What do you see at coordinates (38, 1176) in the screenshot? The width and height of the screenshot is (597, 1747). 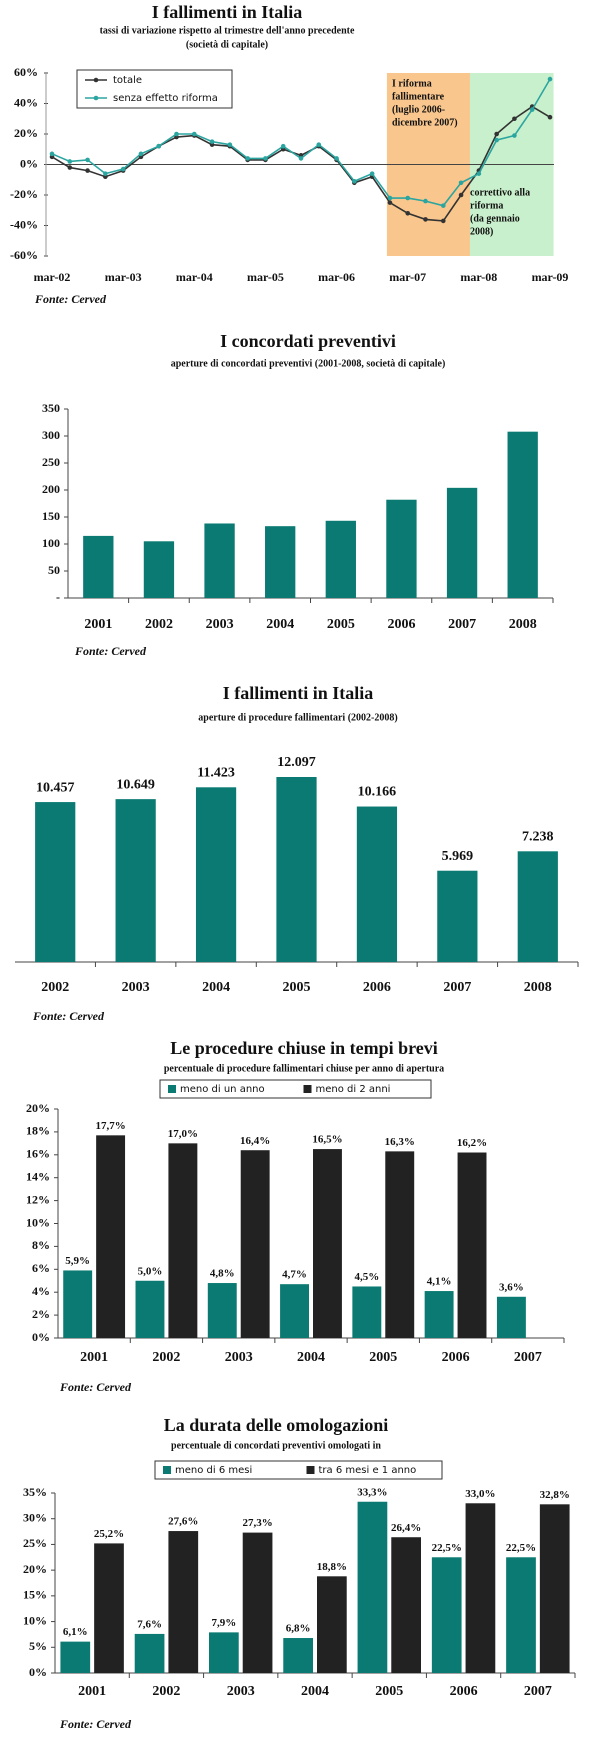 I see `y-tick-label: 14%` at bounding box center [38, 1176].